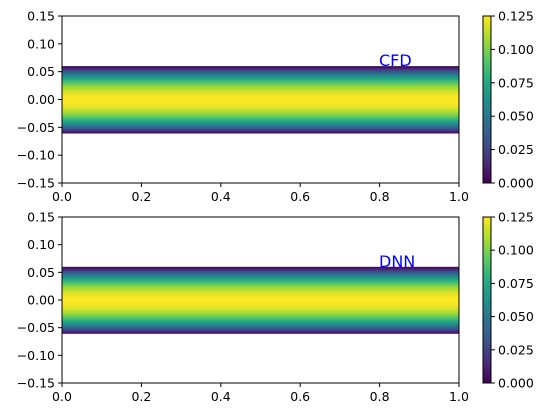 This screenshot has width=551, height=418. Describe the element at coordinates (300, 196) in the screenshot. I see `x-tick-label: 0.6` at that location.